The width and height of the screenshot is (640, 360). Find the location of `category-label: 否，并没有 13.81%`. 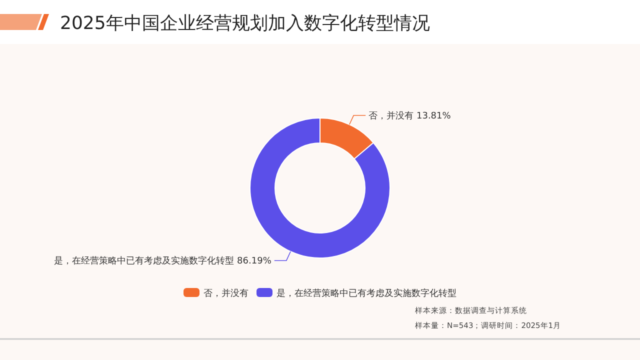

category-label: 否，并没有 13.81% is located at coordinates (409, 116).